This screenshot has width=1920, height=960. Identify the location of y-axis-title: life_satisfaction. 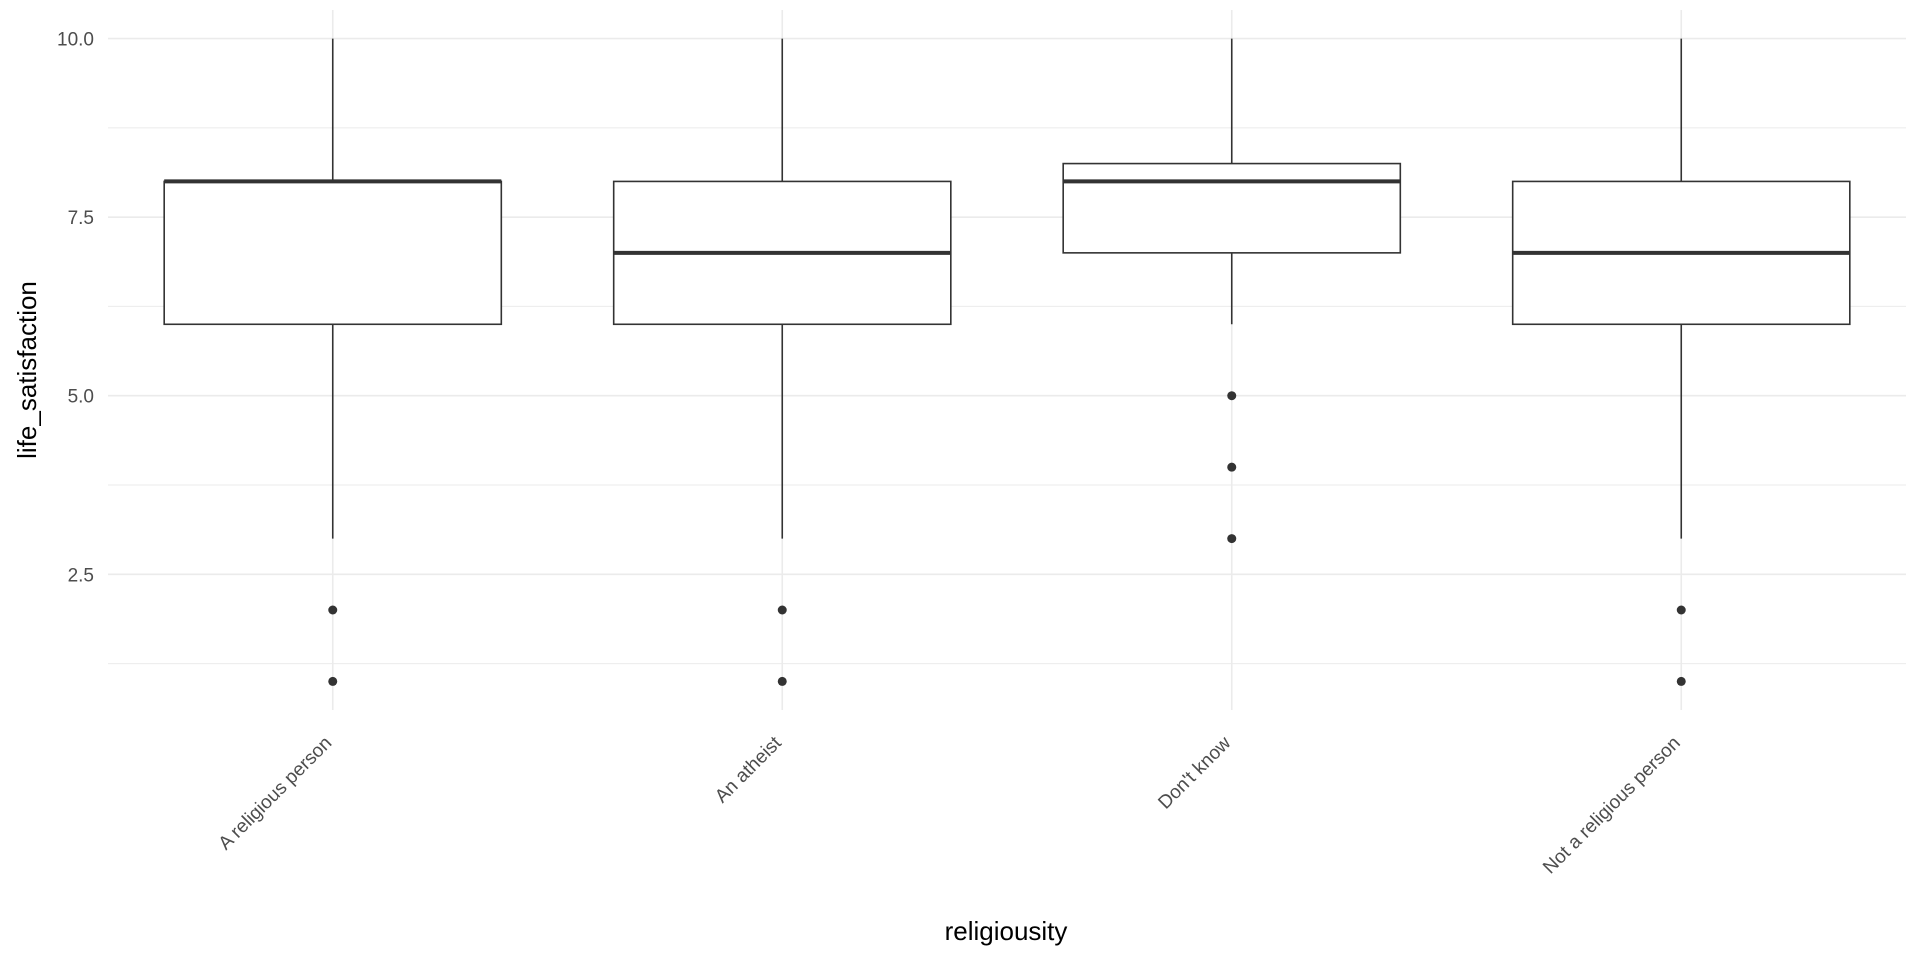
(27, 370).